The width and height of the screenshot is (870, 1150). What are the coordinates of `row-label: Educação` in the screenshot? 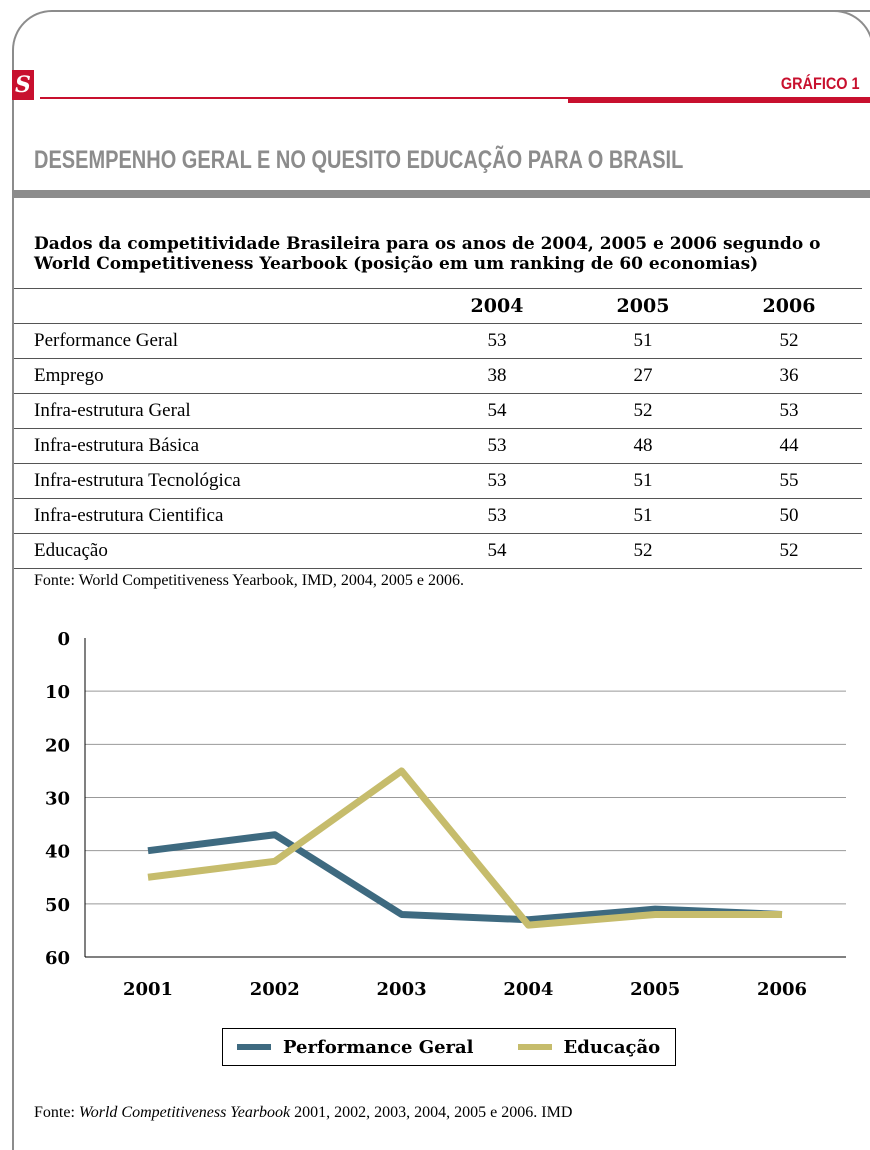 It's located at (219, 551).